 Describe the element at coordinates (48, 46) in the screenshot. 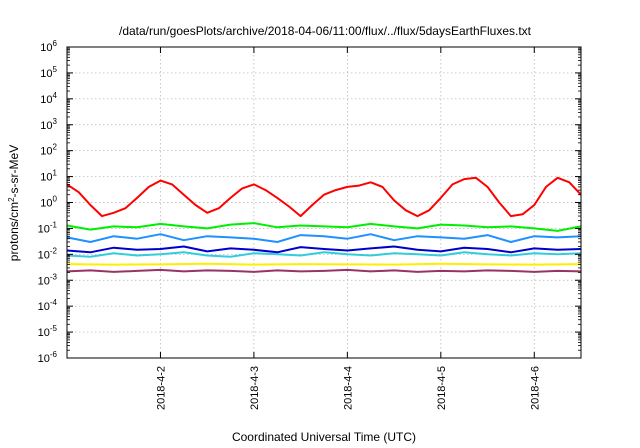

I see `y-tick-label: 10⁶` at that location.